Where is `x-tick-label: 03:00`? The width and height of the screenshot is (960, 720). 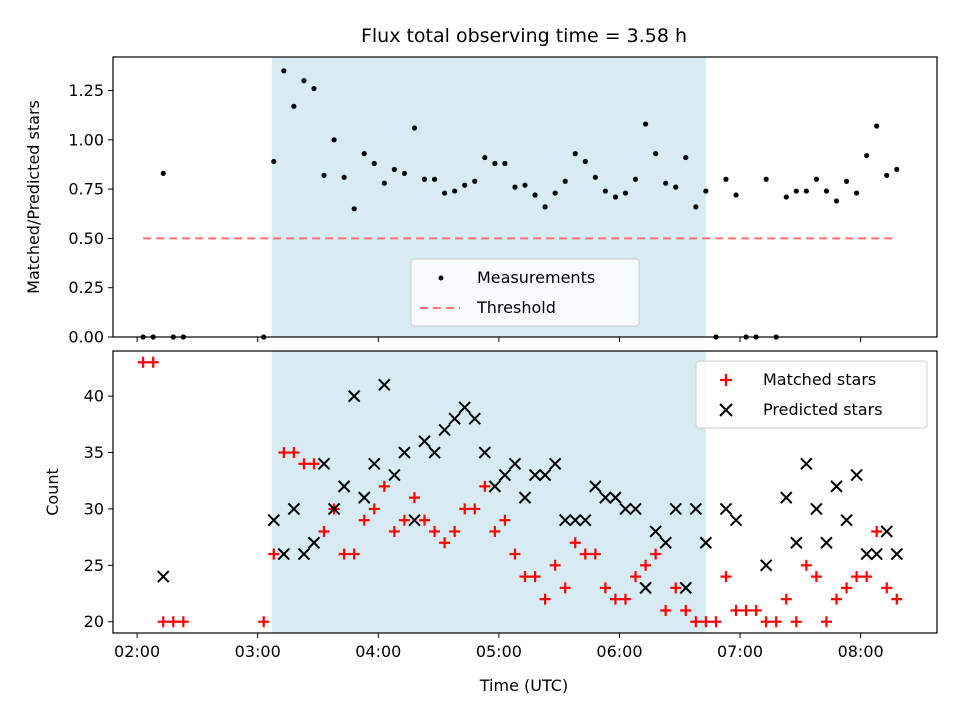 x-tick-label: 03:00 is located at coordinates (258, 651).